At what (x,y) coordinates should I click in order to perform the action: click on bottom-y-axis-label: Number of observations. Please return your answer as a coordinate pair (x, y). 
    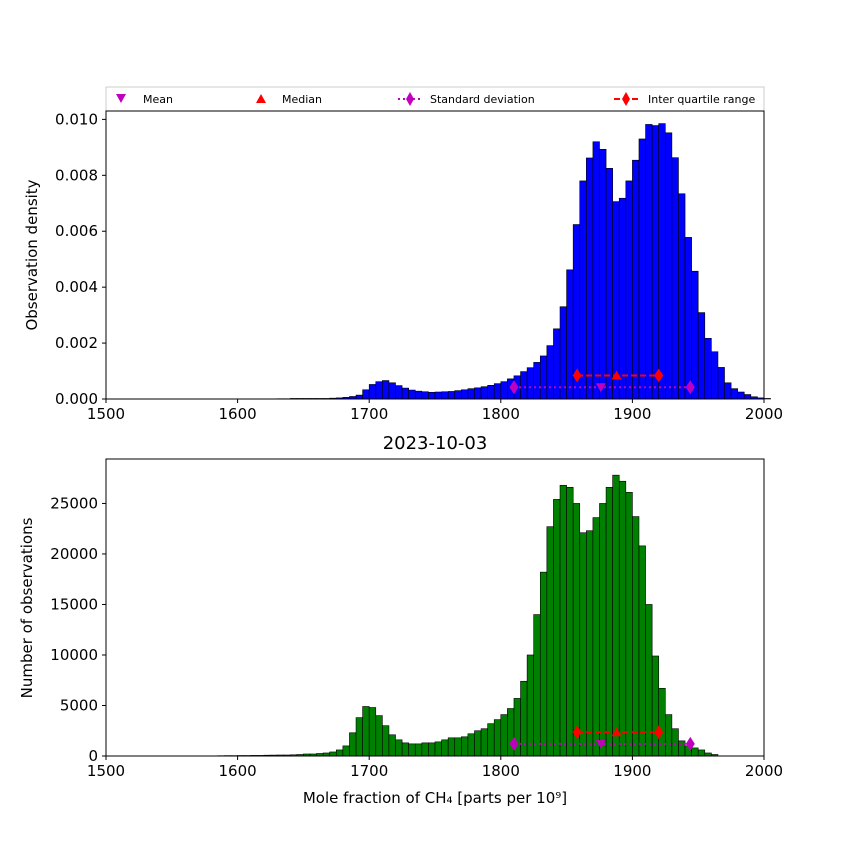
    Looking at the image, I should click on (27, 607).